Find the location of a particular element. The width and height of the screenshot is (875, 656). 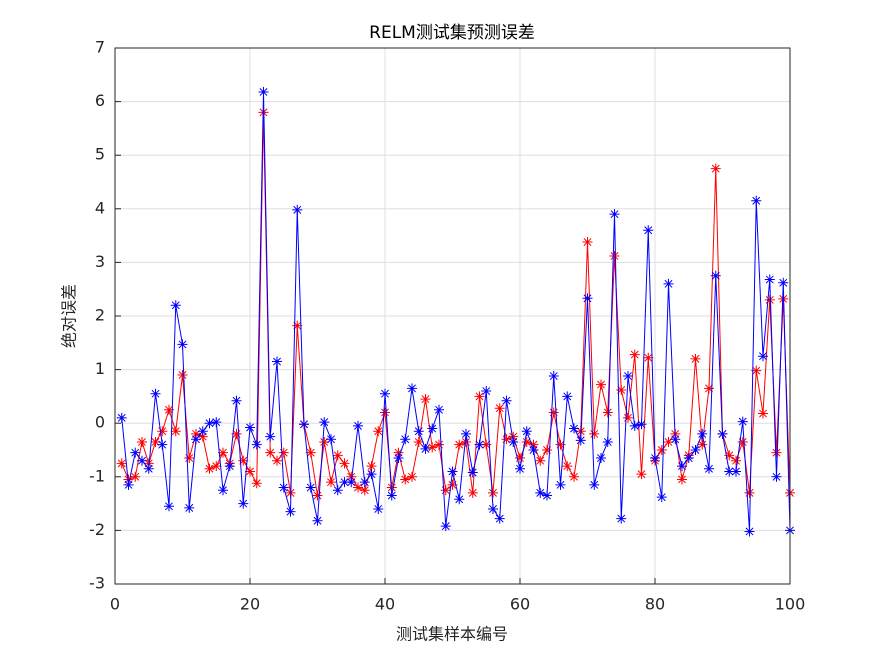

y-tick-label: 3 is located at coordinates (100, 261).